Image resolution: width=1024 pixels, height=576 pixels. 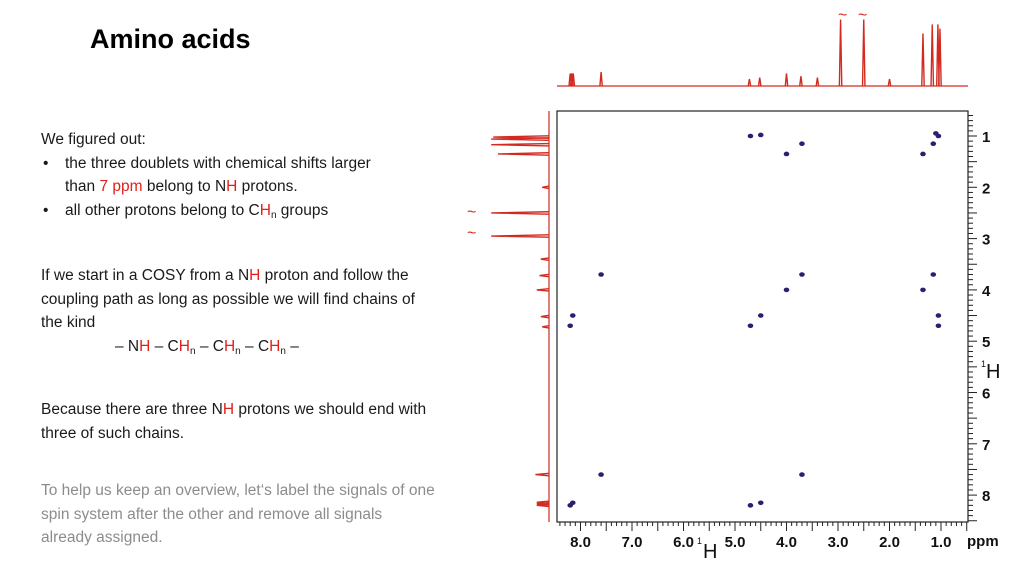 What do you see at coordinates (983, 364) in the screenshot?
I see `y-axis-label-sup: 1` at bounding box center [983, 364].